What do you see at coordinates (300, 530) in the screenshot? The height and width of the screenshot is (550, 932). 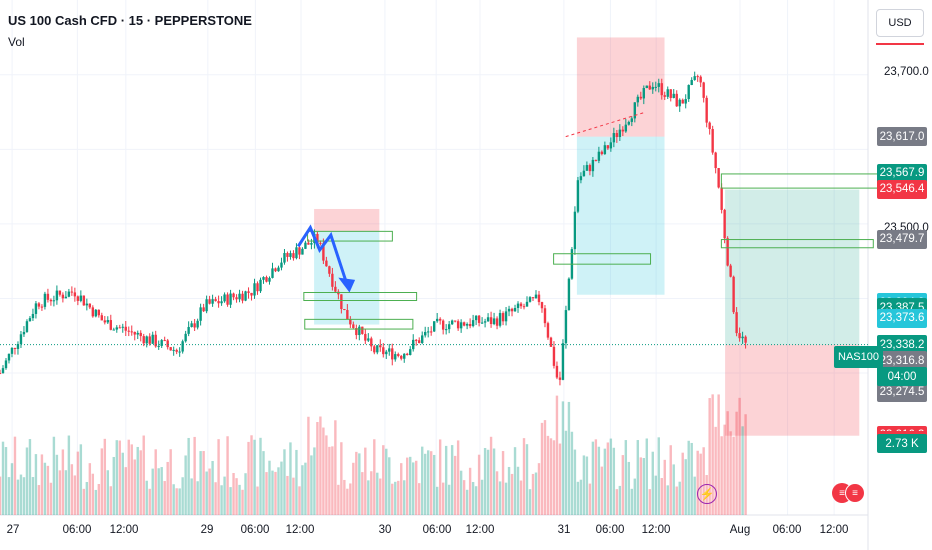 I see `time-tick: 12:00` at bounding box center [300, 530].